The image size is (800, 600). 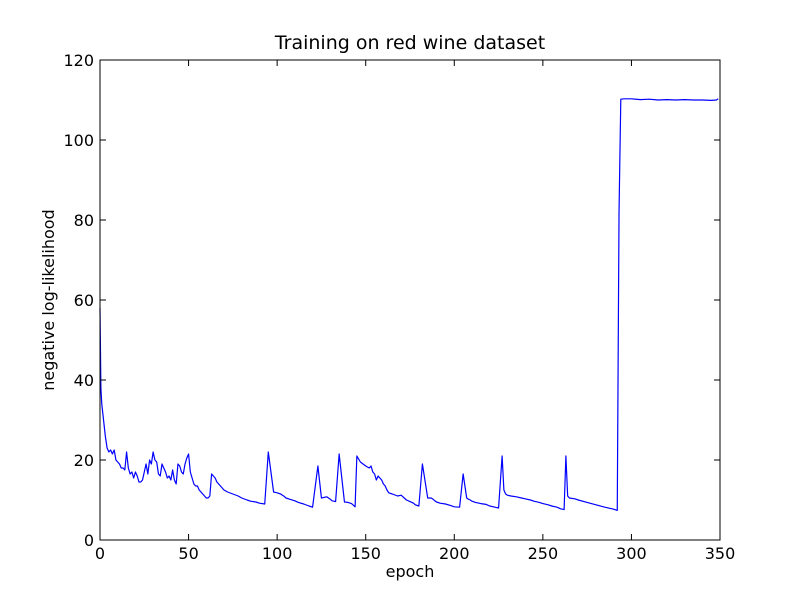 What do you see at coordinates (410, 571) in the screenshot?
I see `x-axis-label: epoch` at bounding box center [410, 571].